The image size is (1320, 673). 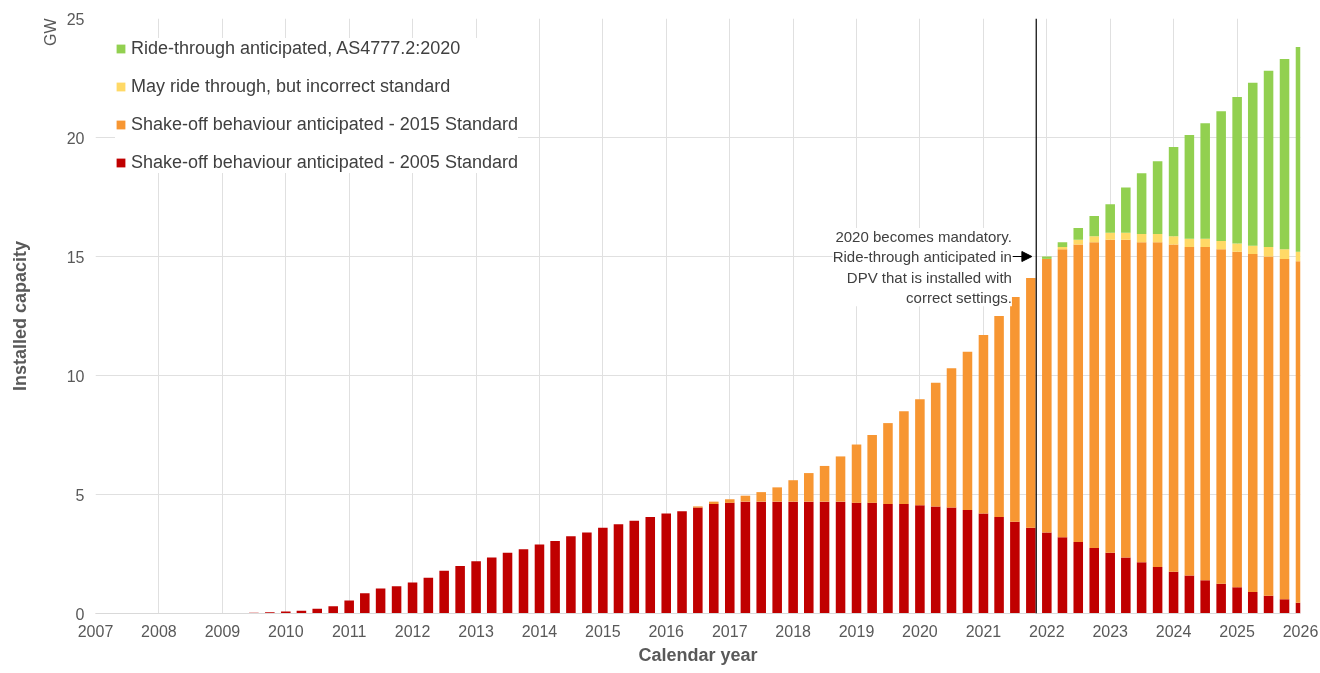 I want to click on x-tick-label: 2008, so click(x=159, y=631).